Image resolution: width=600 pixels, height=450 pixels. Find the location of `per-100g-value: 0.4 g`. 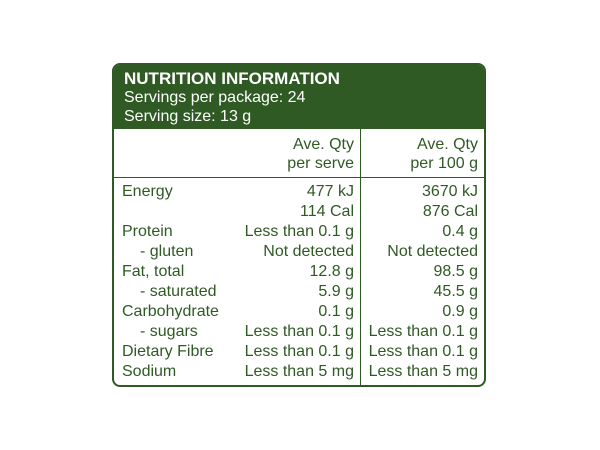

per-100g-value: 0.4 g is located at coordinates (460, 231).